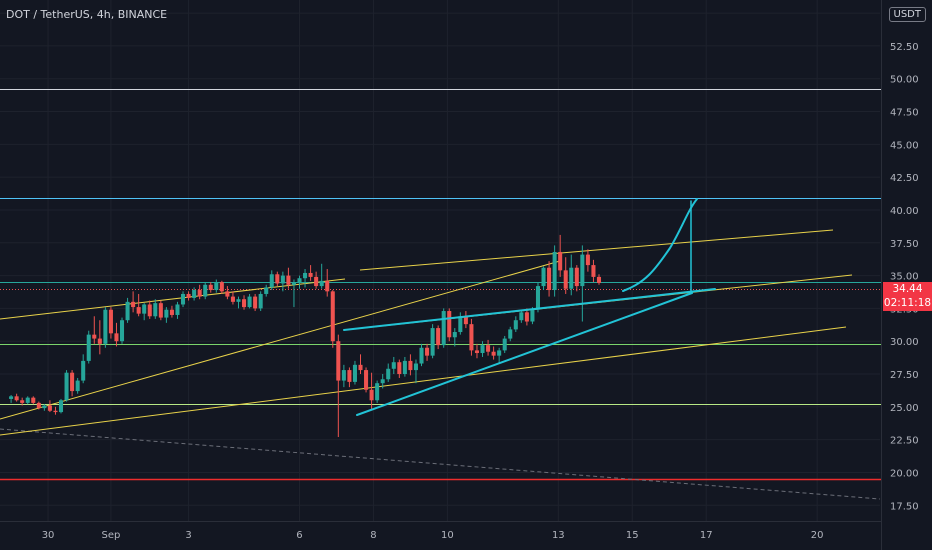 This screenshot has width=932, height=550. What do you see at coordinates (904, 47) in the screenshot?
I see `price-tick-label: 52.50` at bounding box center [904, 47].